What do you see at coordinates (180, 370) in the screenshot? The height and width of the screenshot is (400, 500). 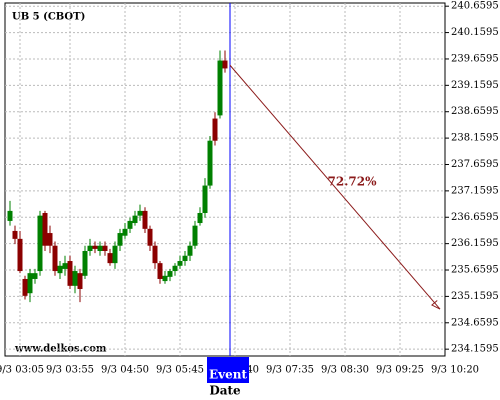 I see `x-tick-label: 9/3 05:45` at bounding box center [180, 370].